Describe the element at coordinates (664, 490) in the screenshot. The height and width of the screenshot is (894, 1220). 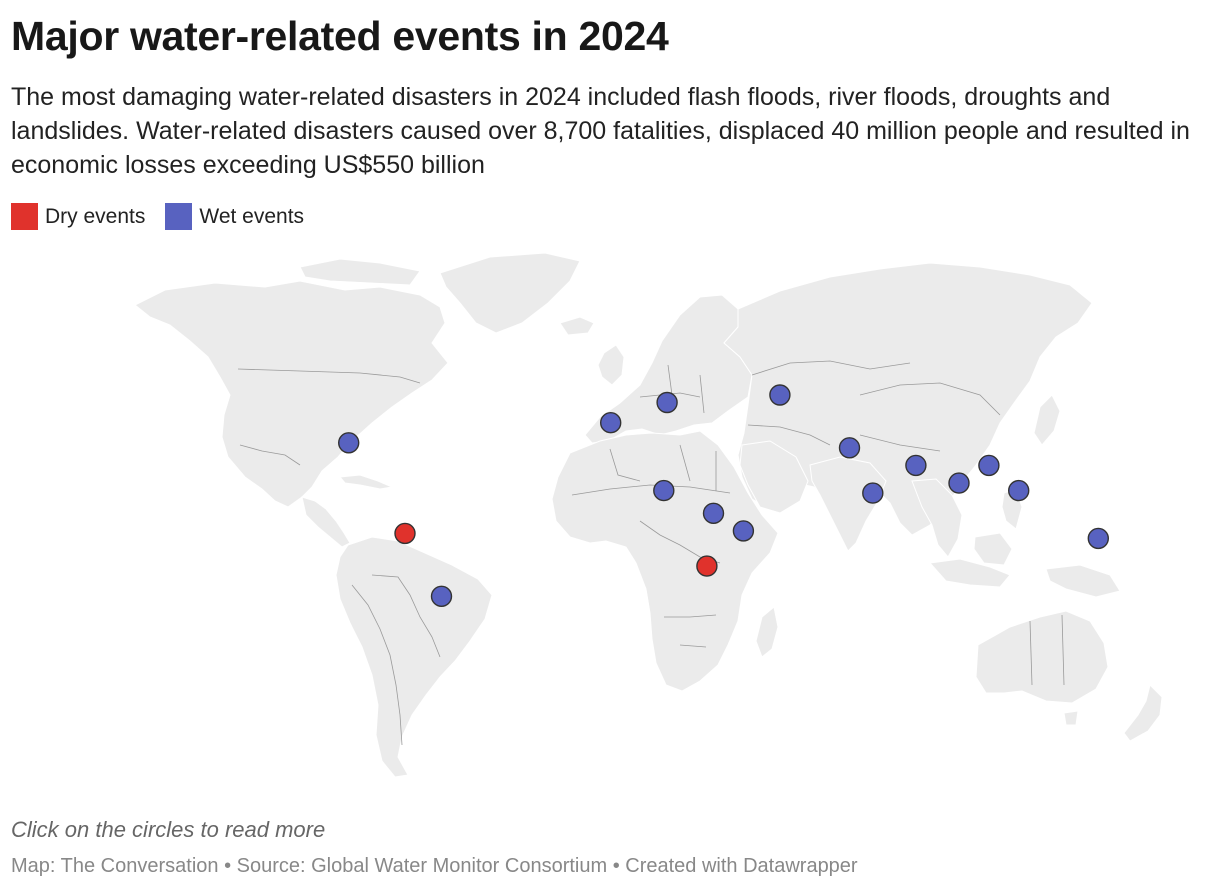
I see `wet-event-marker: West Africa` at that location.